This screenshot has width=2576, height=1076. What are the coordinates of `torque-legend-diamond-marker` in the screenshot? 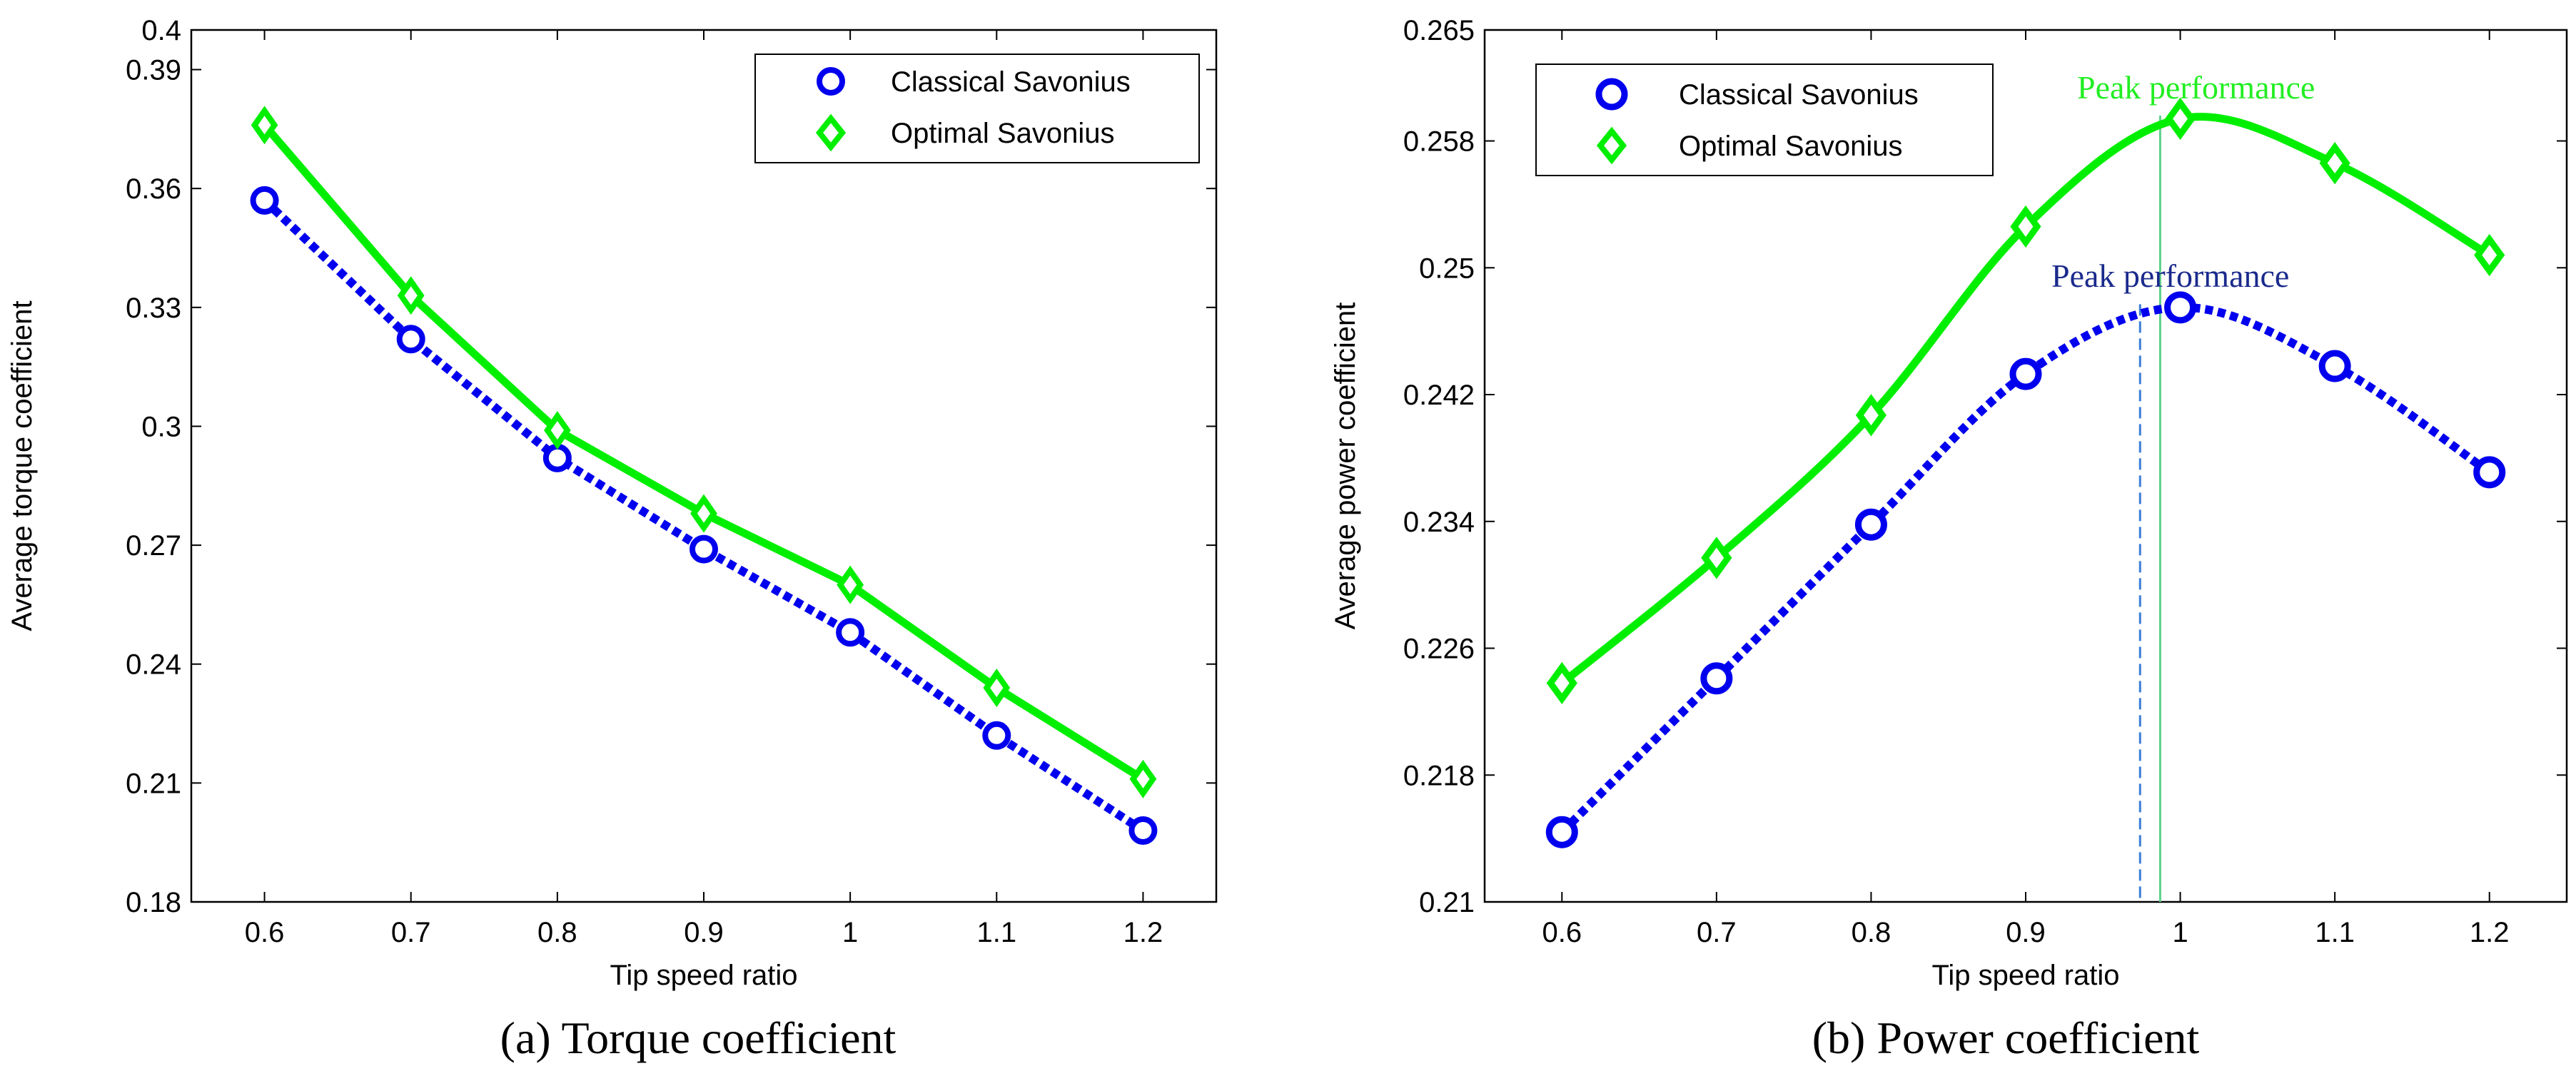 It's located at (831, 132).